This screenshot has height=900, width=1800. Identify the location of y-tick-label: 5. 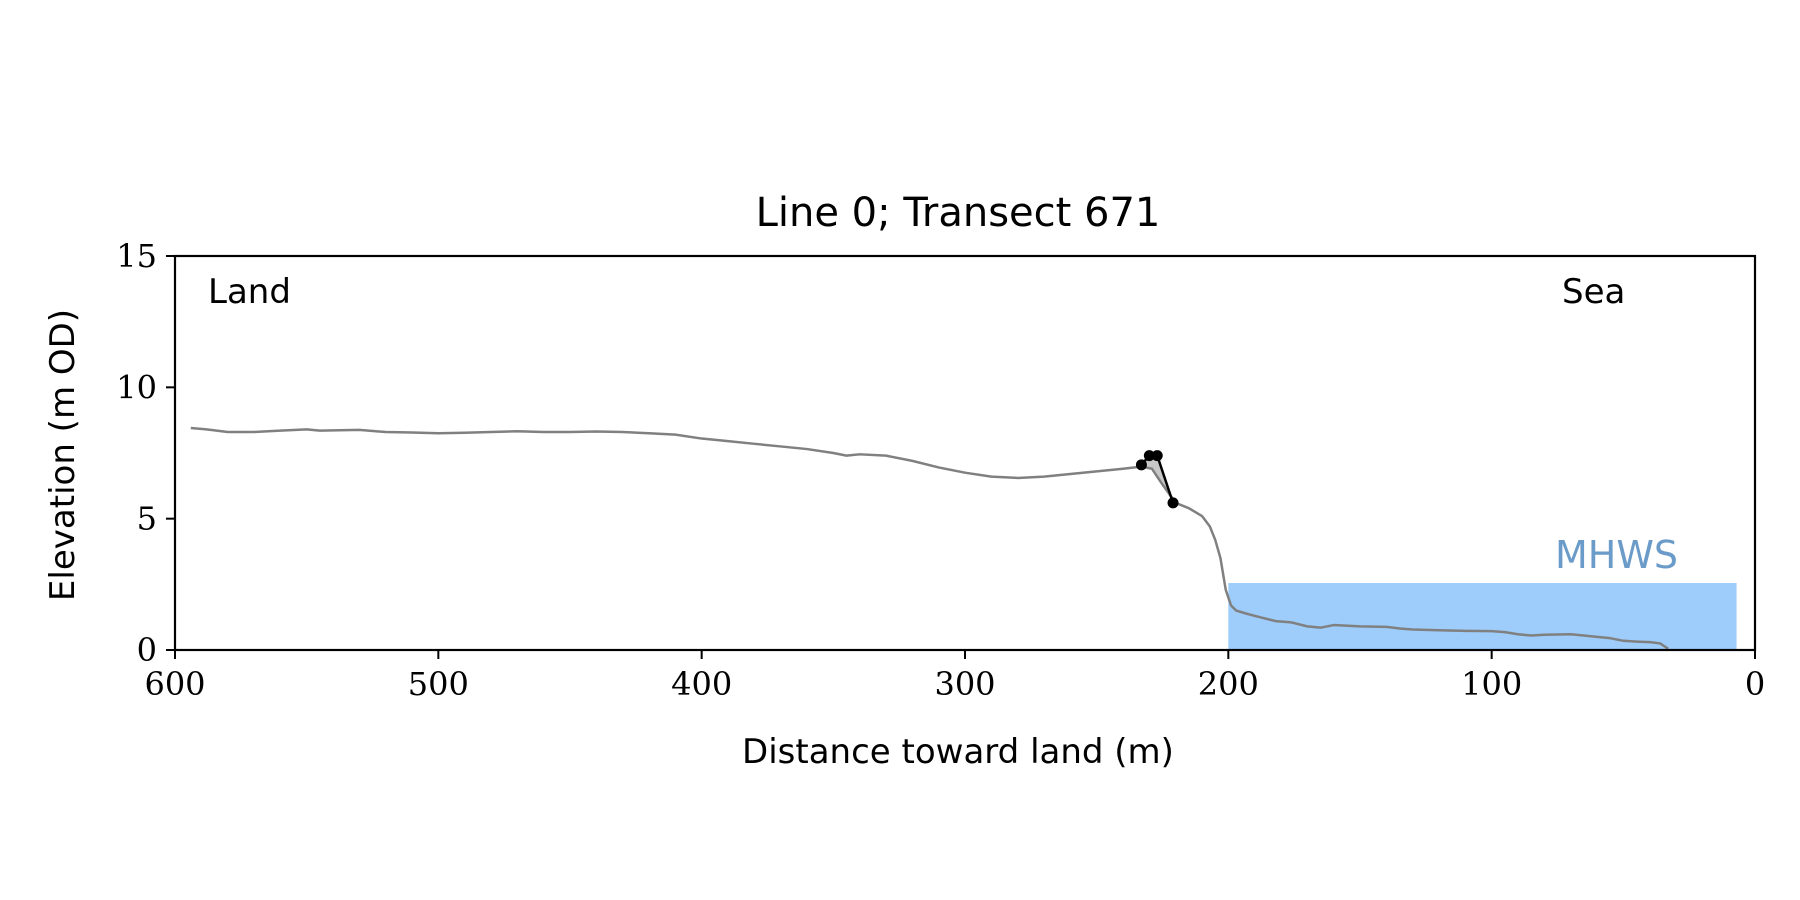
(147, 519).